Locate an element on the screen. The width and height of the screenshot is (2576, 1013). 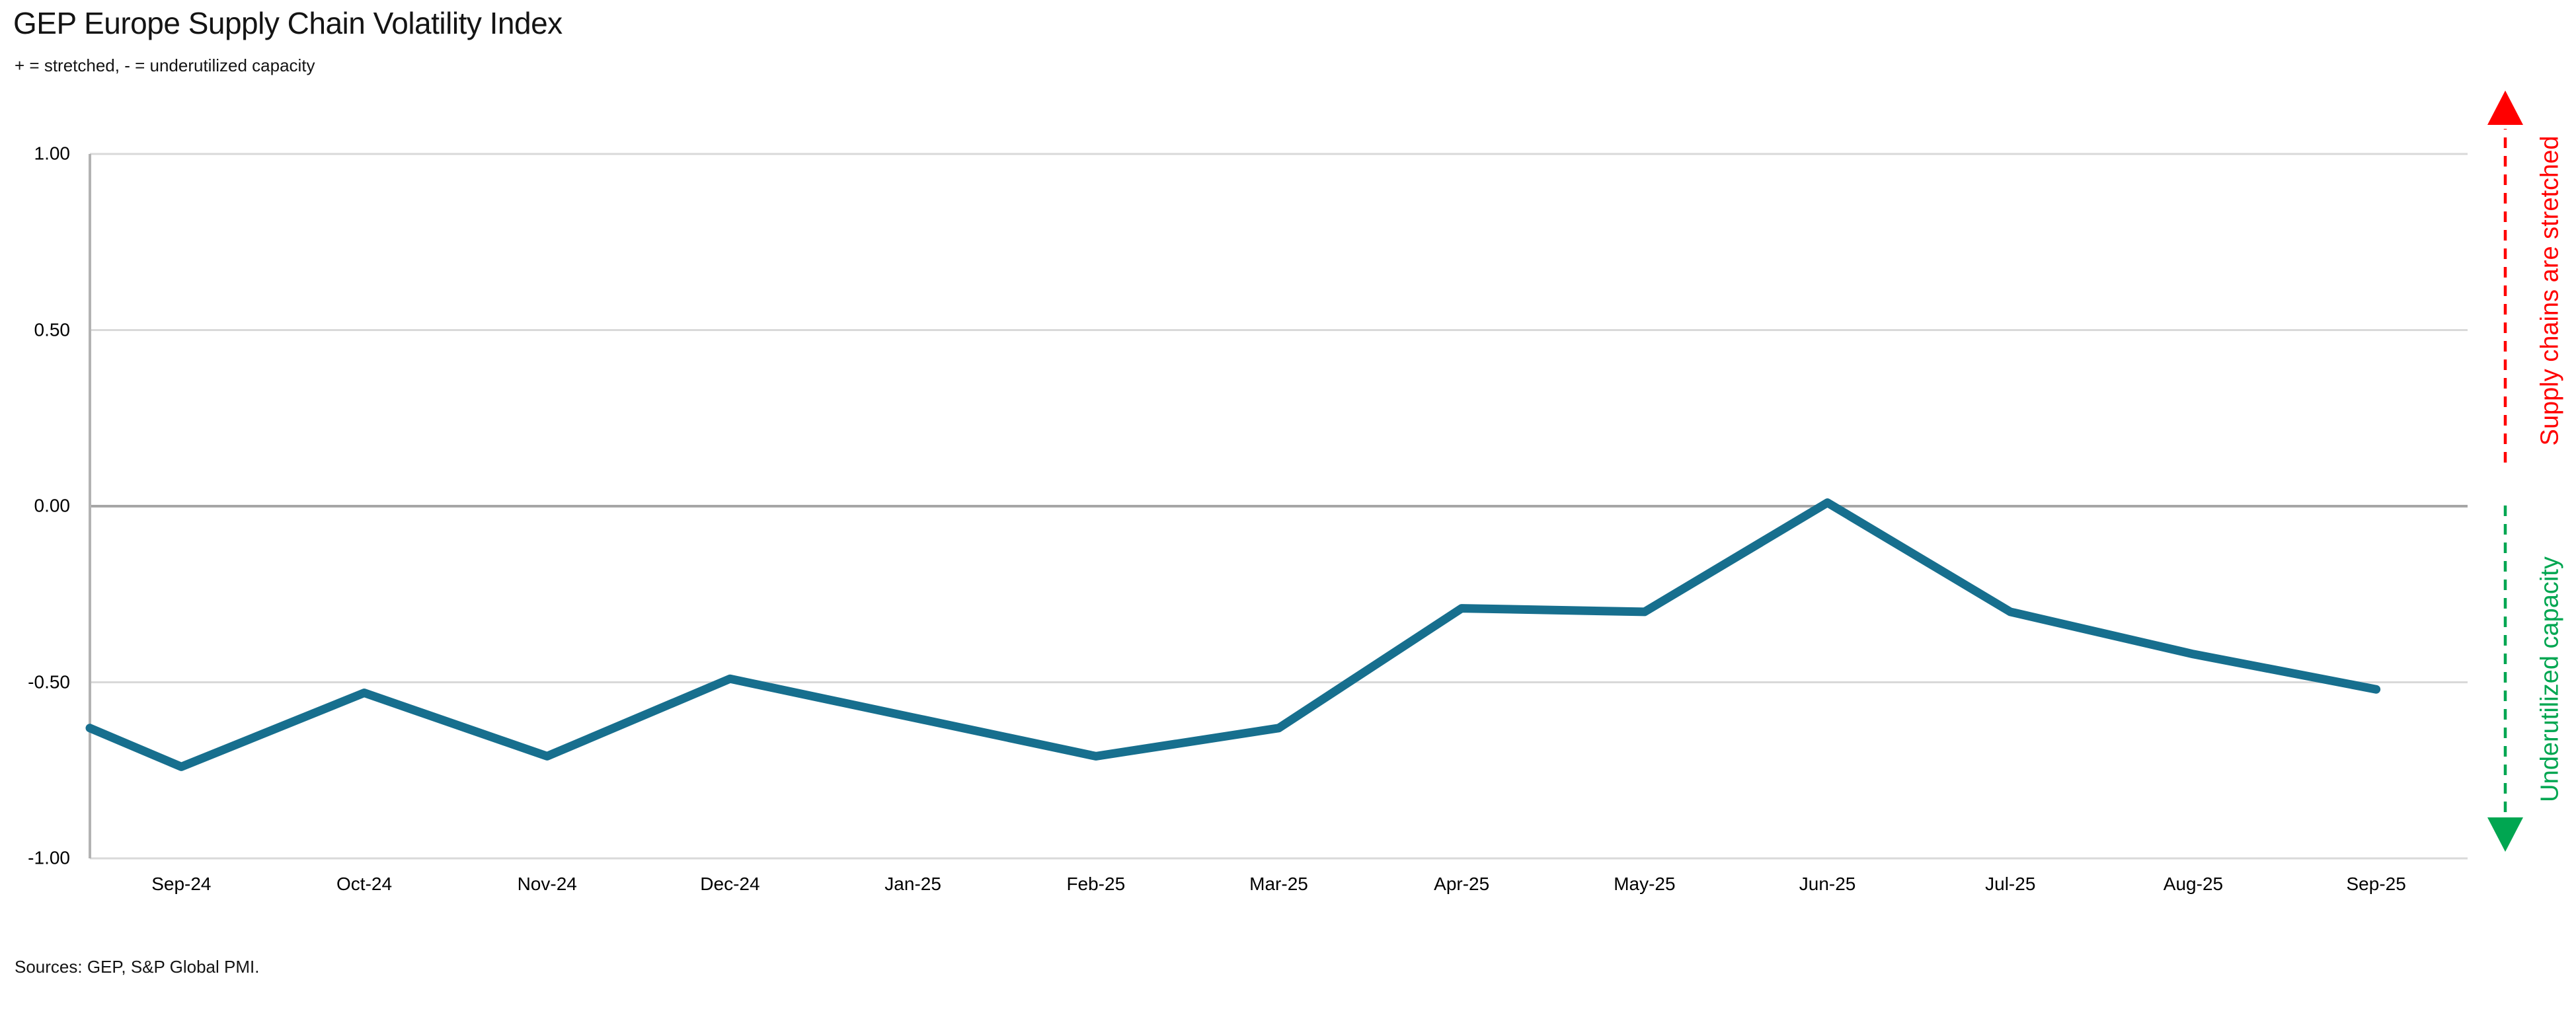
x-tick-label: Nov-24 is located at coordinates (547, 884).